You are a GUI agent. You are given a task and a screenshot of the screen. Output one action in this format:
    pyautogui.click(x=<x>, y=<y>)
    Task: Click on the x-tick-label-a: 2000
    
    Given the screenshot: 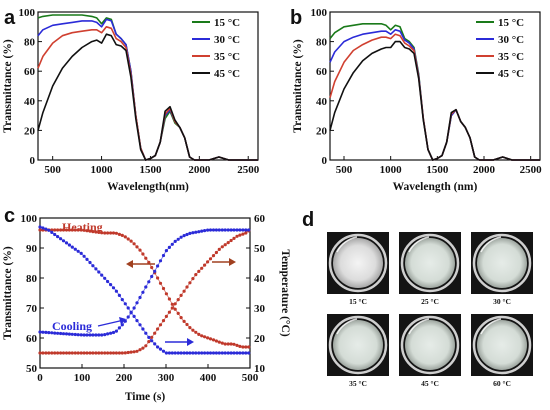 What is the action you would take?
    pyautogui.click(x=199, y=170)
    